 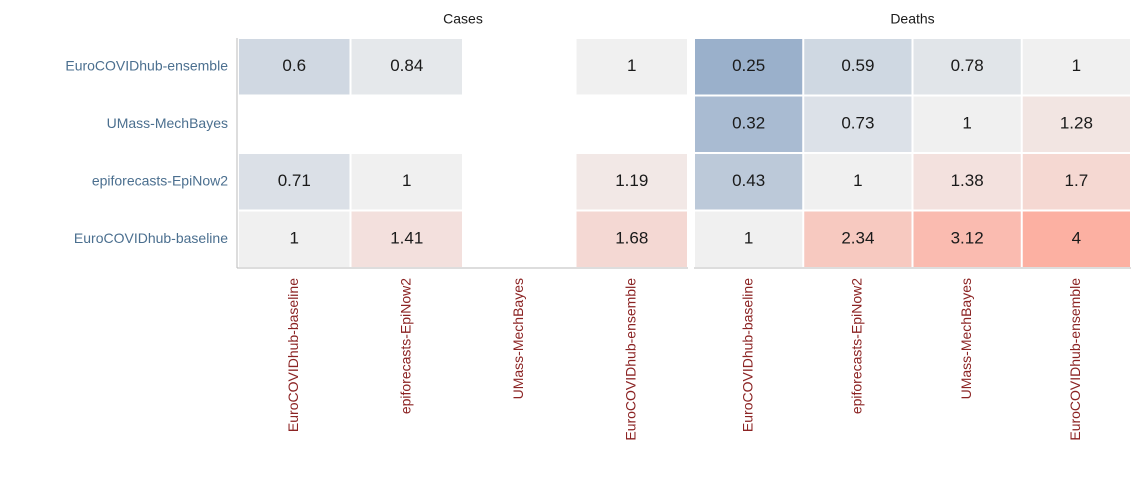 I want to click on panel-title: Deaths, so click(x=912, y=19).